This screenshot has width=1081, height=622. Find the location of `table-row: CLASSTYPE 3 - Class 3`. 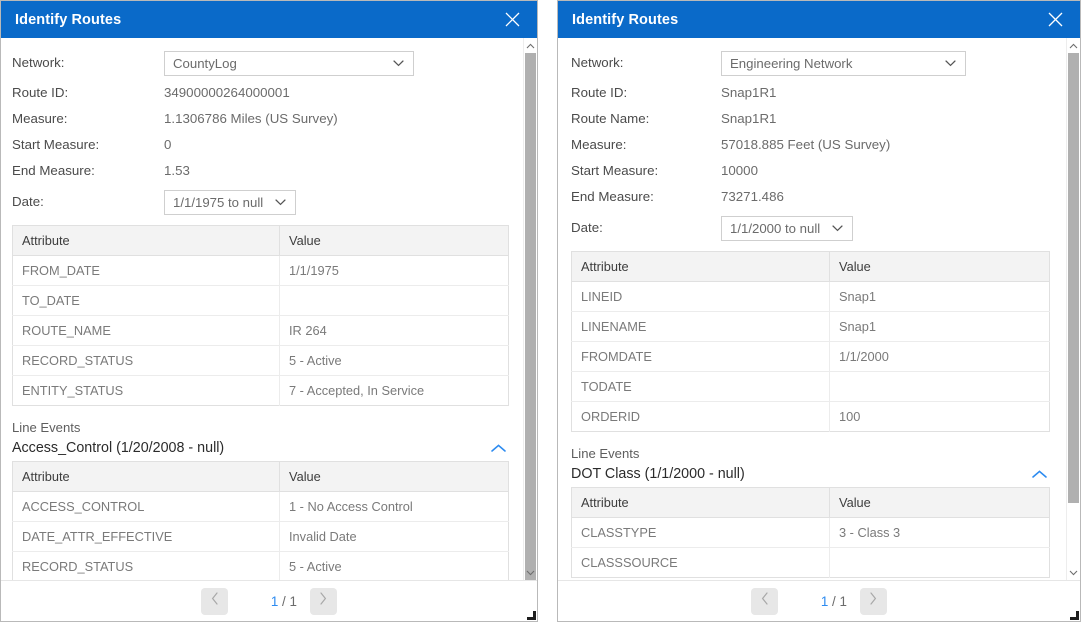

table-row: CLASSTYPE 3 - Class 3 is located at coordinates (810, 532).